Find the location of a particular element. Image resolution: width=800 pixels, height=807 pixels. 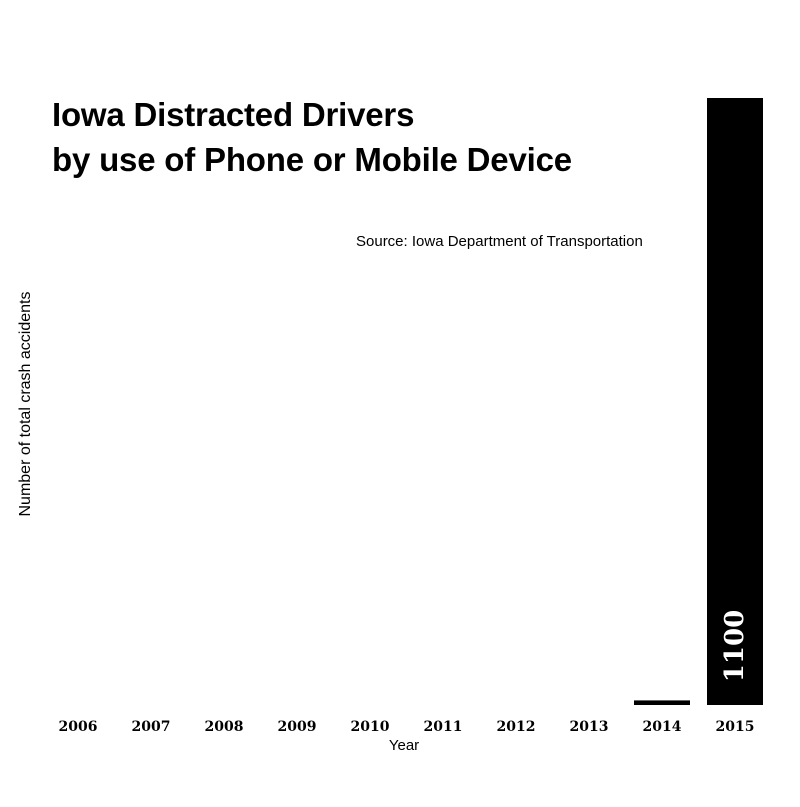

x-tick-label-2012: 2012 is located at coordinates (516, 727).